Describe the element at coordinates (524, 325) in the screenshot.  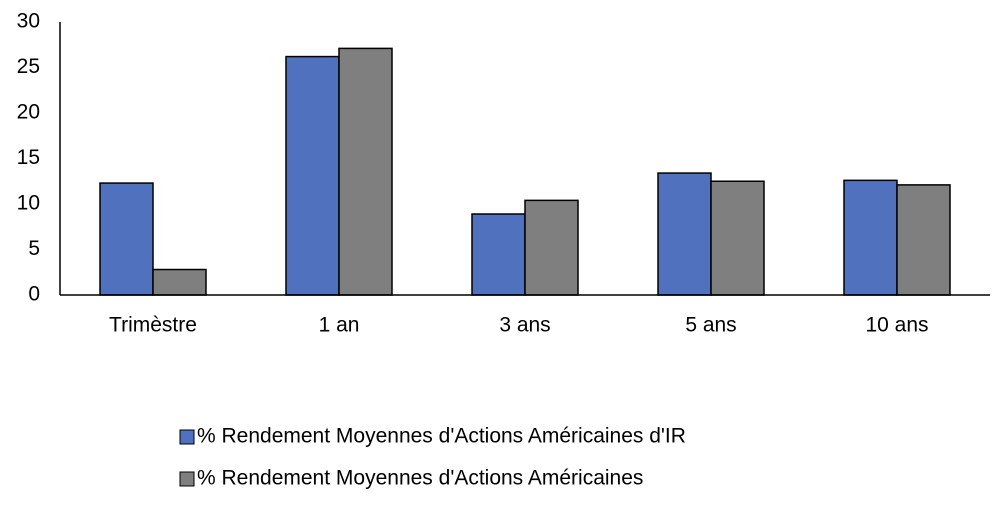
I see `x-tick-label: 3 ans` at that location.